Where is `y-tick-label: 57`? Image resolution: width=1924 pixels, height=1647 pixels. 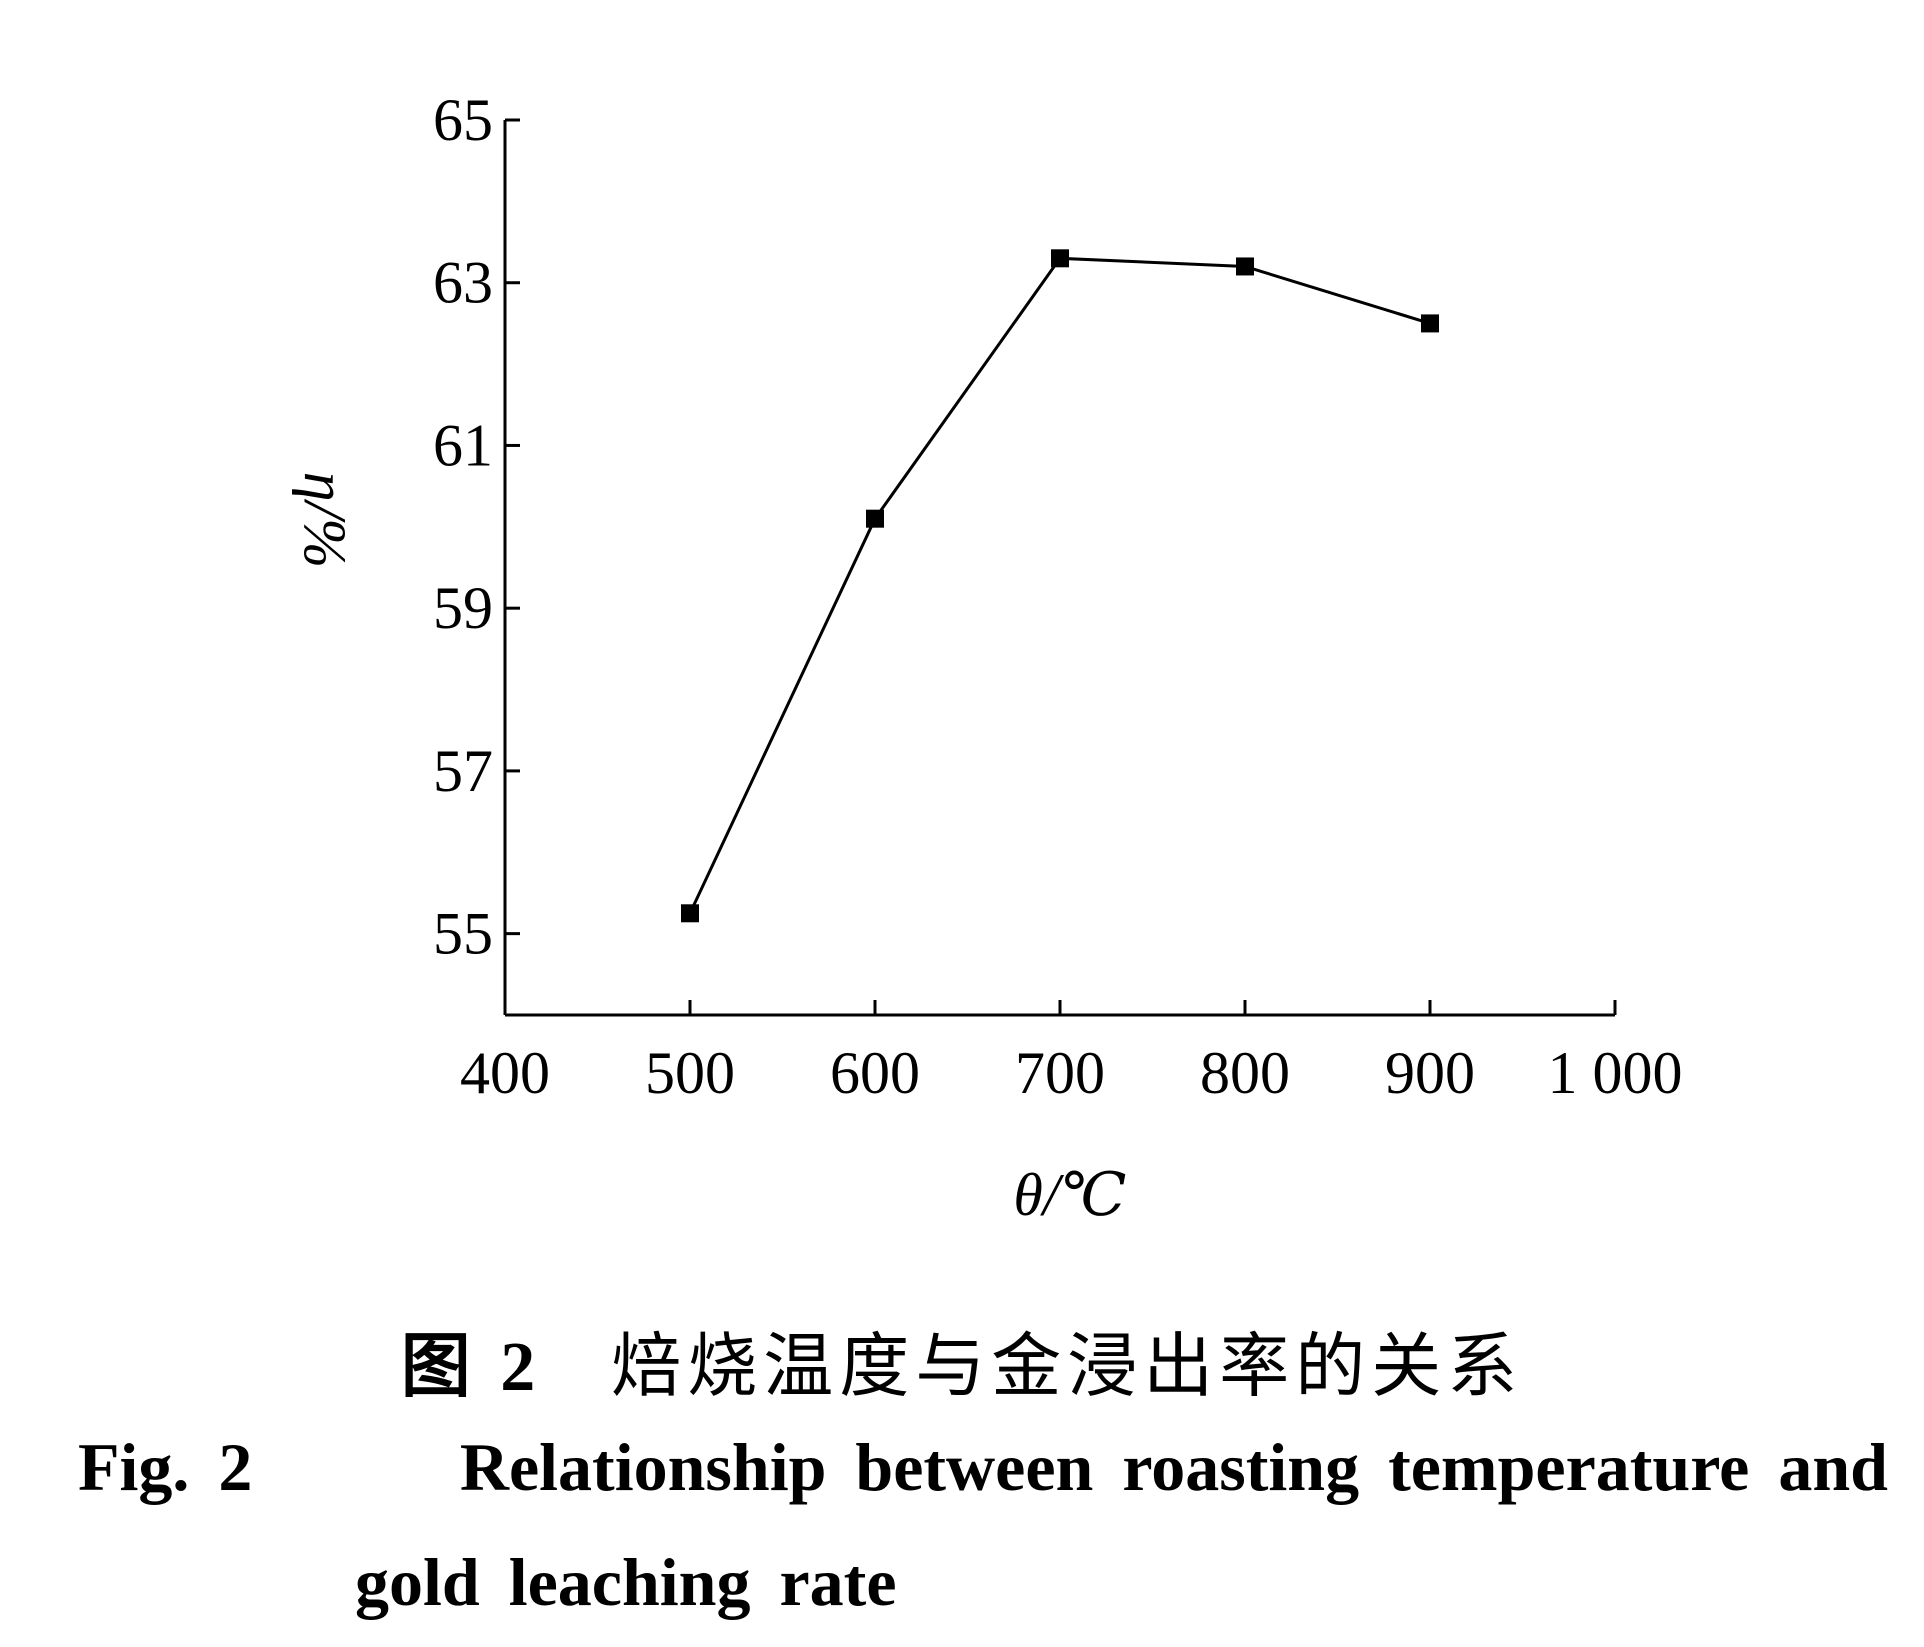
y-tick-label: 57 is located at coordinates (463, 771).